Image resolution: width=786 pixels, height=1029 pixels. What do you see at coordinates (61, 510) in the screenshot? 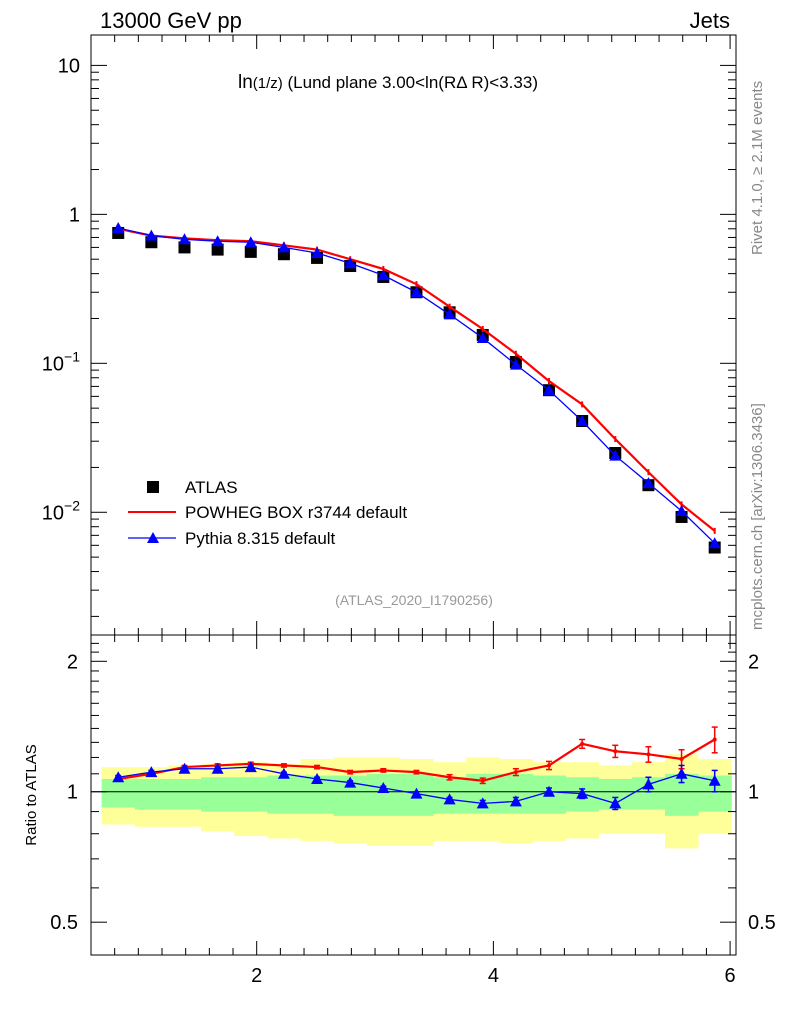
I see `y-tick-label: 10⁻²` at bounding box center [61, 510].